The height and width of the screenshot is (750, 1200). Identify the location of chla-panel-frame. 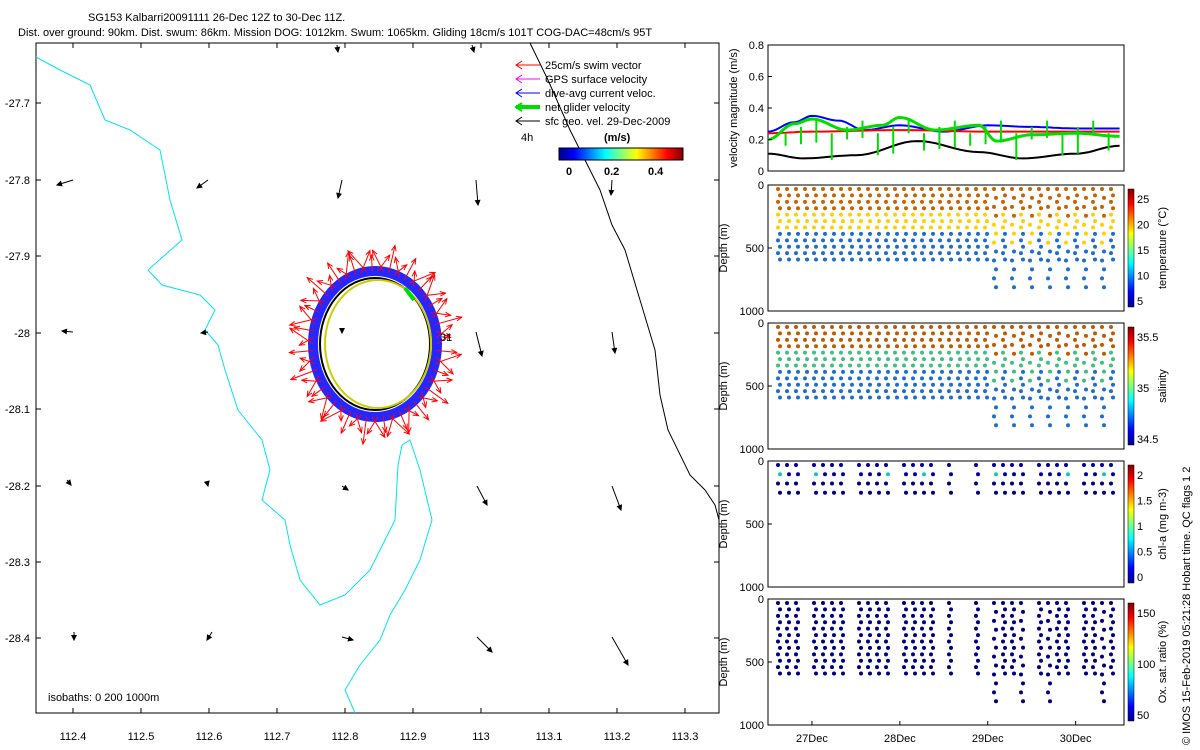
(946, 524).